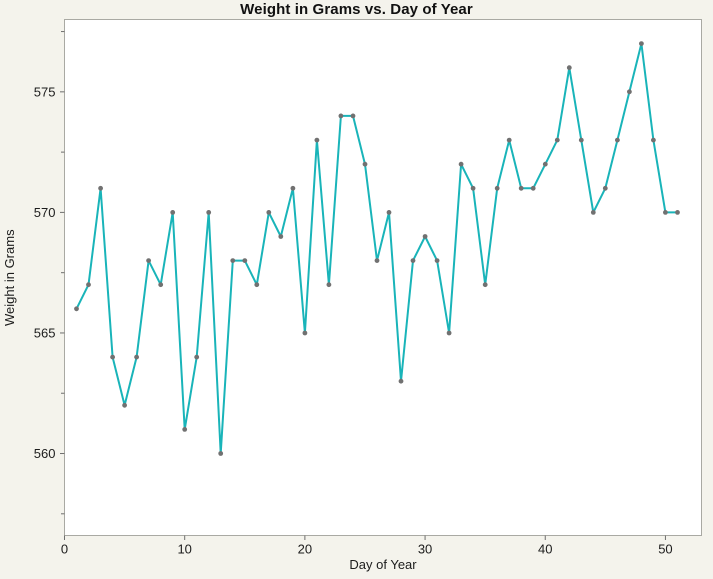 The width and height of the screenshot is (713, 579). What do you see at coordinates (383, 564) in the screenshot?
I see `x-axis-label: Day of Year` at bounding box center [383, 564].